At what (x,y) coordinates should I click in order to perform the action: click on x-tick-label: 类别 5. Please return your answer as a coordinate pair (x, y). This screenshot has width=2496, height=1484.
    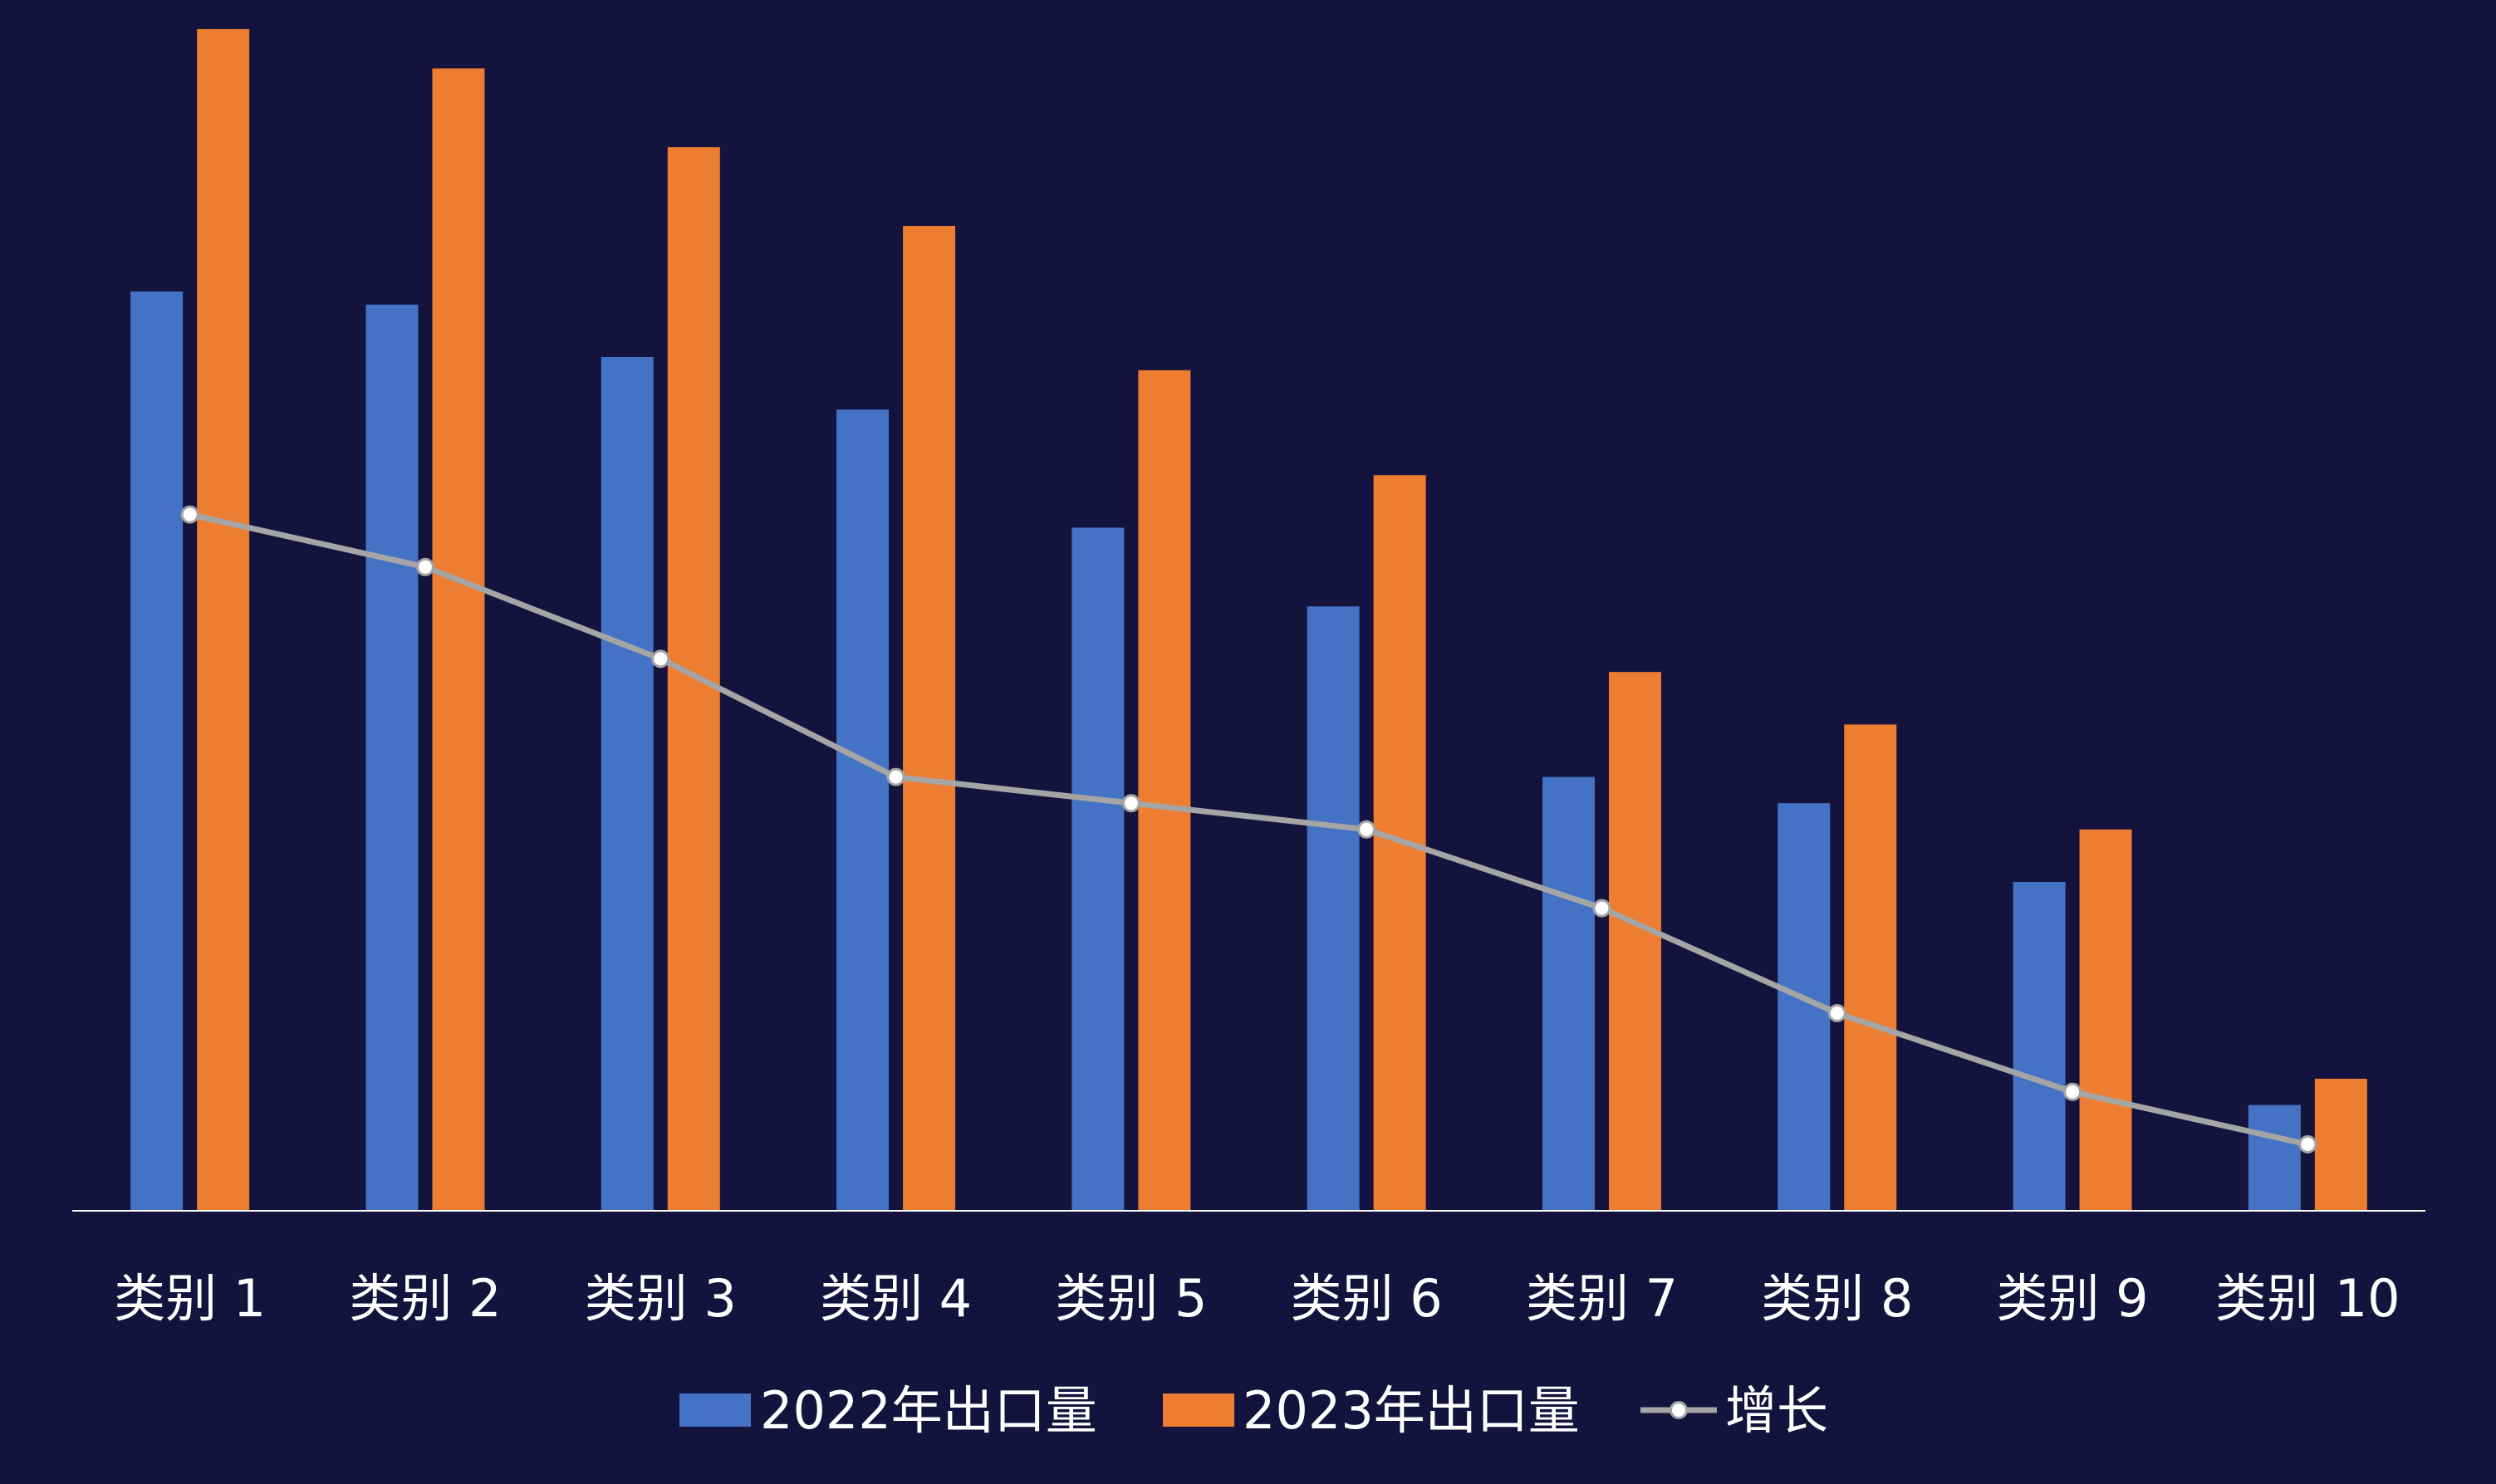
    Looking at the image, I should click on (1131, 1298).